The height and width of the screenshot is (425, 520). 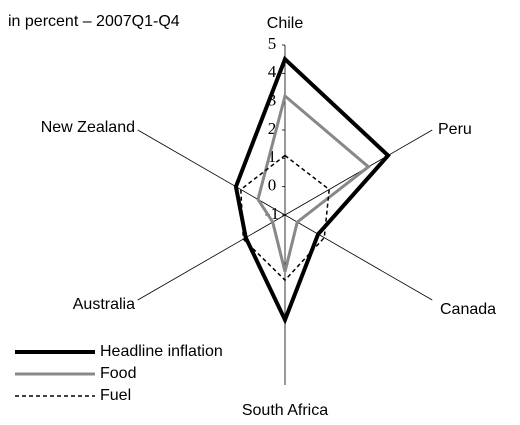 I want to click on tick: 2, so click(x=272, y=128).